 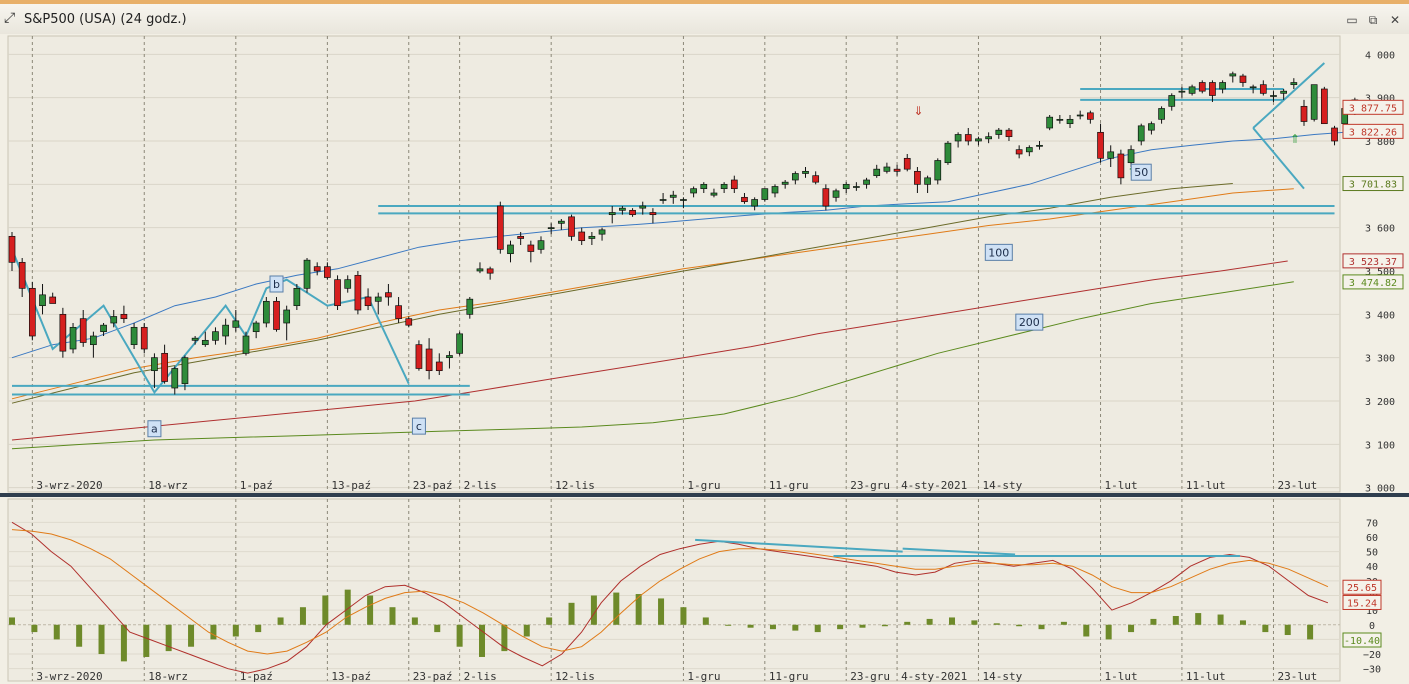 I want to click on price-tag-label: 3 474.82, so click(x=1373, y=283).